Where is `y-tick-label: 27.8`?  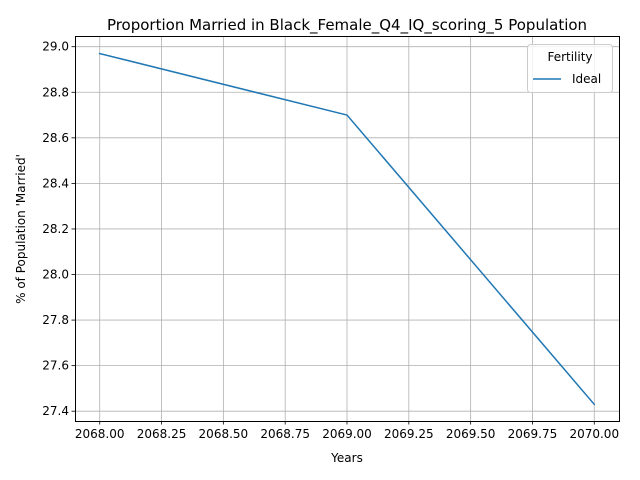 y-tick-label: 27.8 is located at coordinates (55, 320).